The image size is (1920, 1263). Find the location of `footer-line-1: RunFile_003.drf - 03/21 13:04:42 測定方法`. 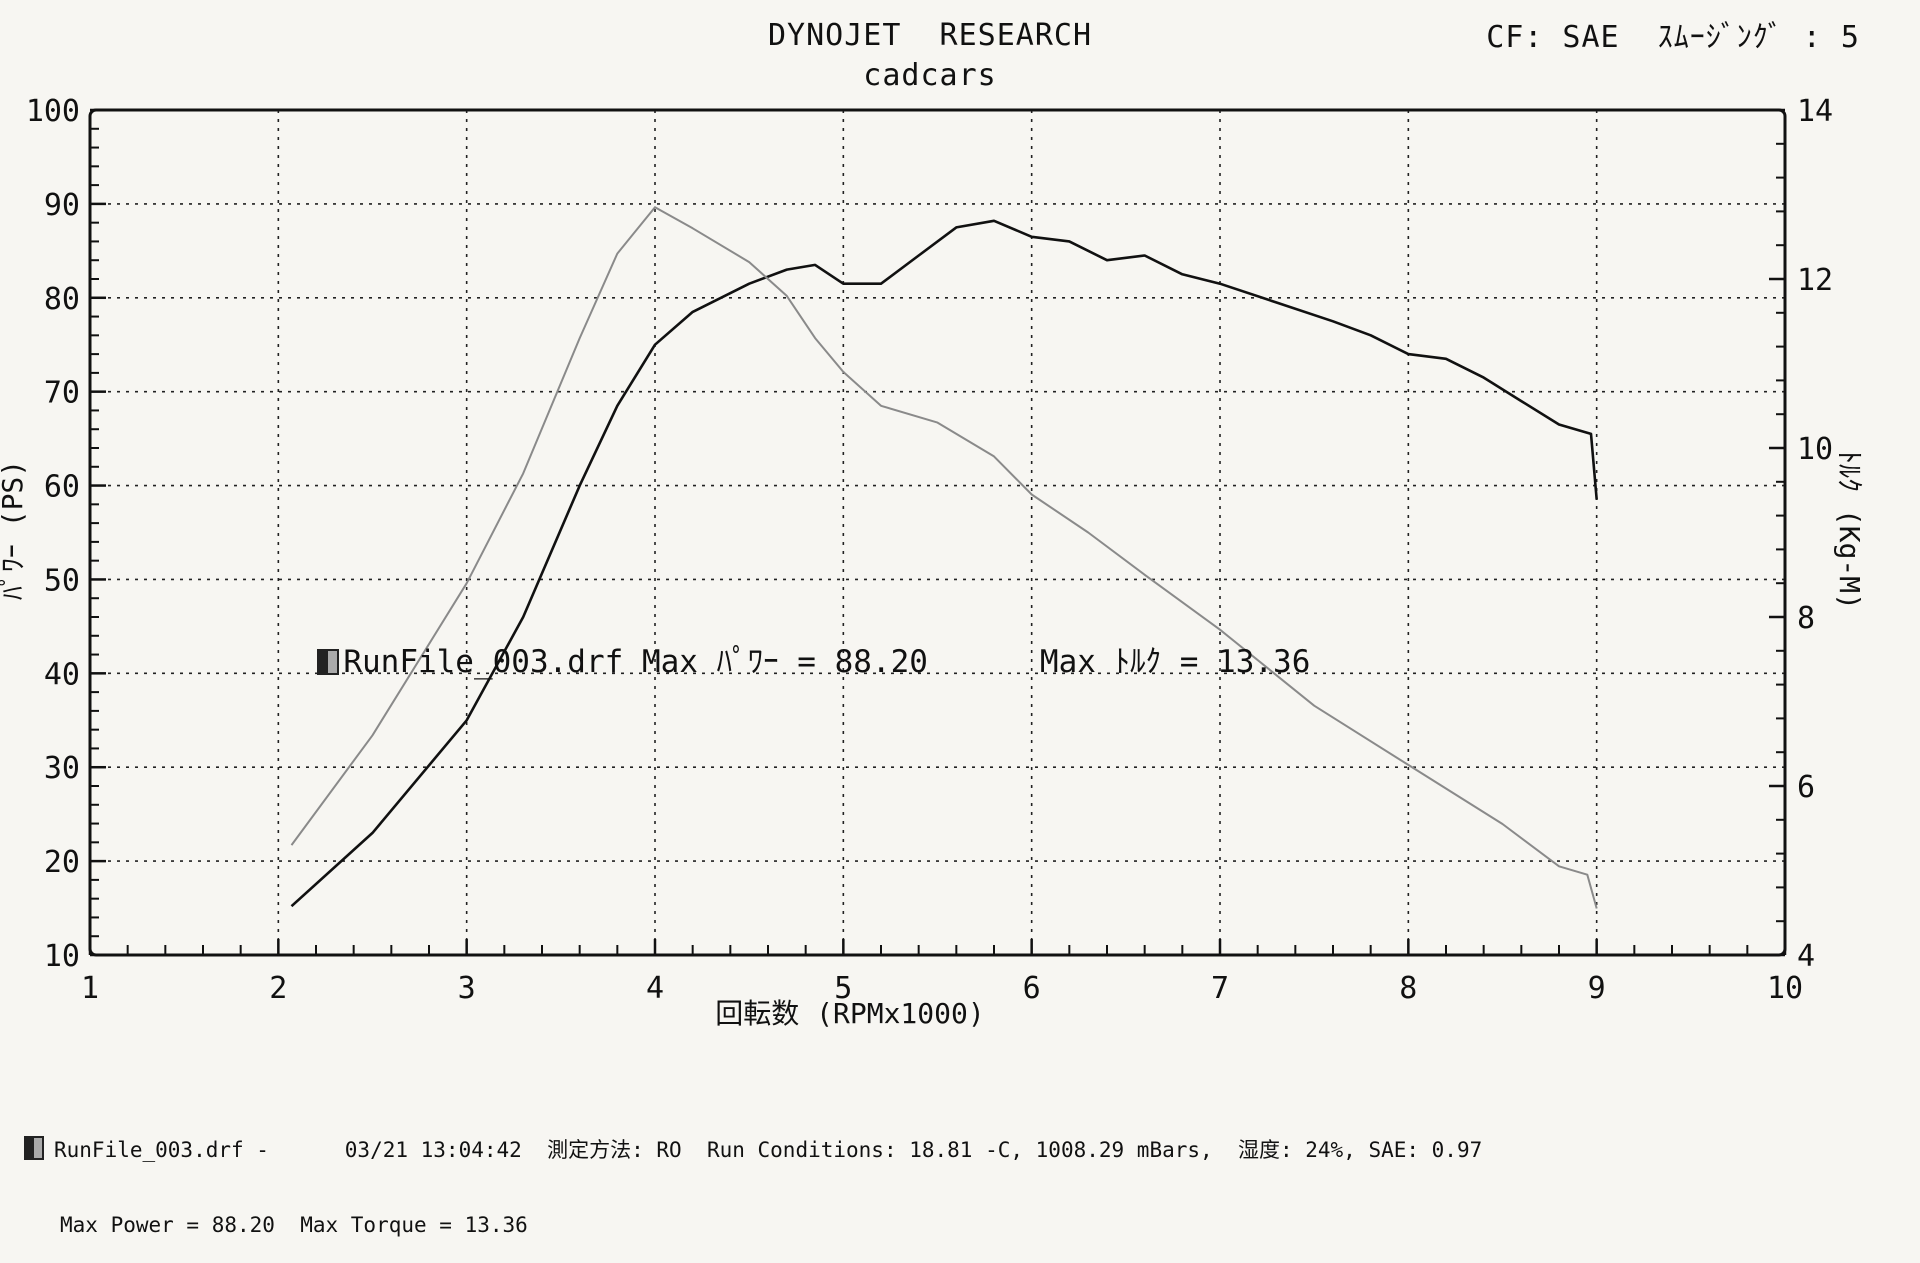

footer-line-1: RunFile_003.drf - 03/21 13:04:42 測定方法 is located at coordinates (768, 1150).